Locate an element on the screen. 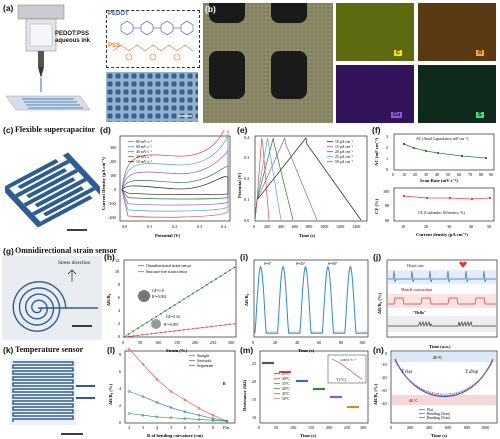 This screenshot has height=439, width=500. h-ann1b: R²=0.992 is located at coordinates (159, 297).